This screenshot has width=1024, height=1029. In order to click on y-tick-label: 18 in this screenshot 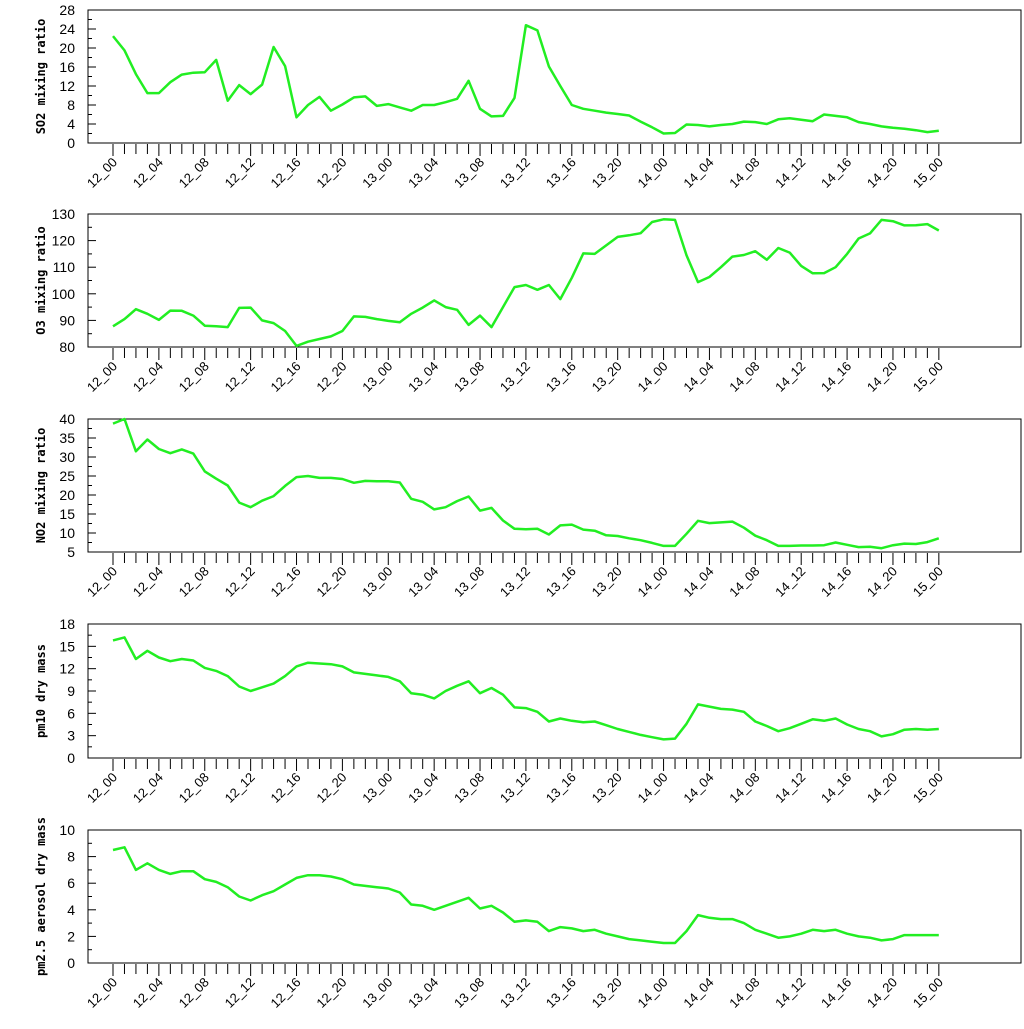, I will do `click(67, 624)`.